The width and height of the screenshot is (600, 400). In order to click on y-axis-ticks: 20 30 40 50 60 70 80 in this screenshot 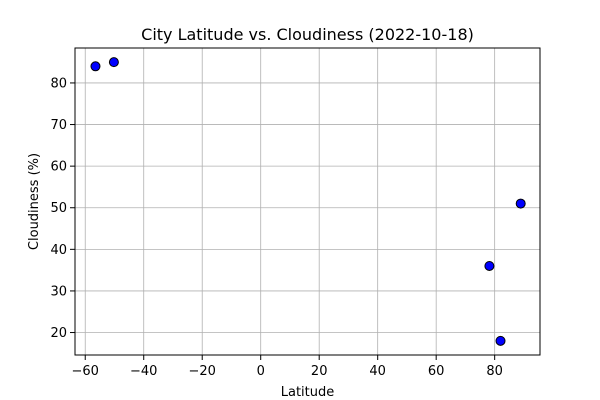, I will do `click(62, 208)`.